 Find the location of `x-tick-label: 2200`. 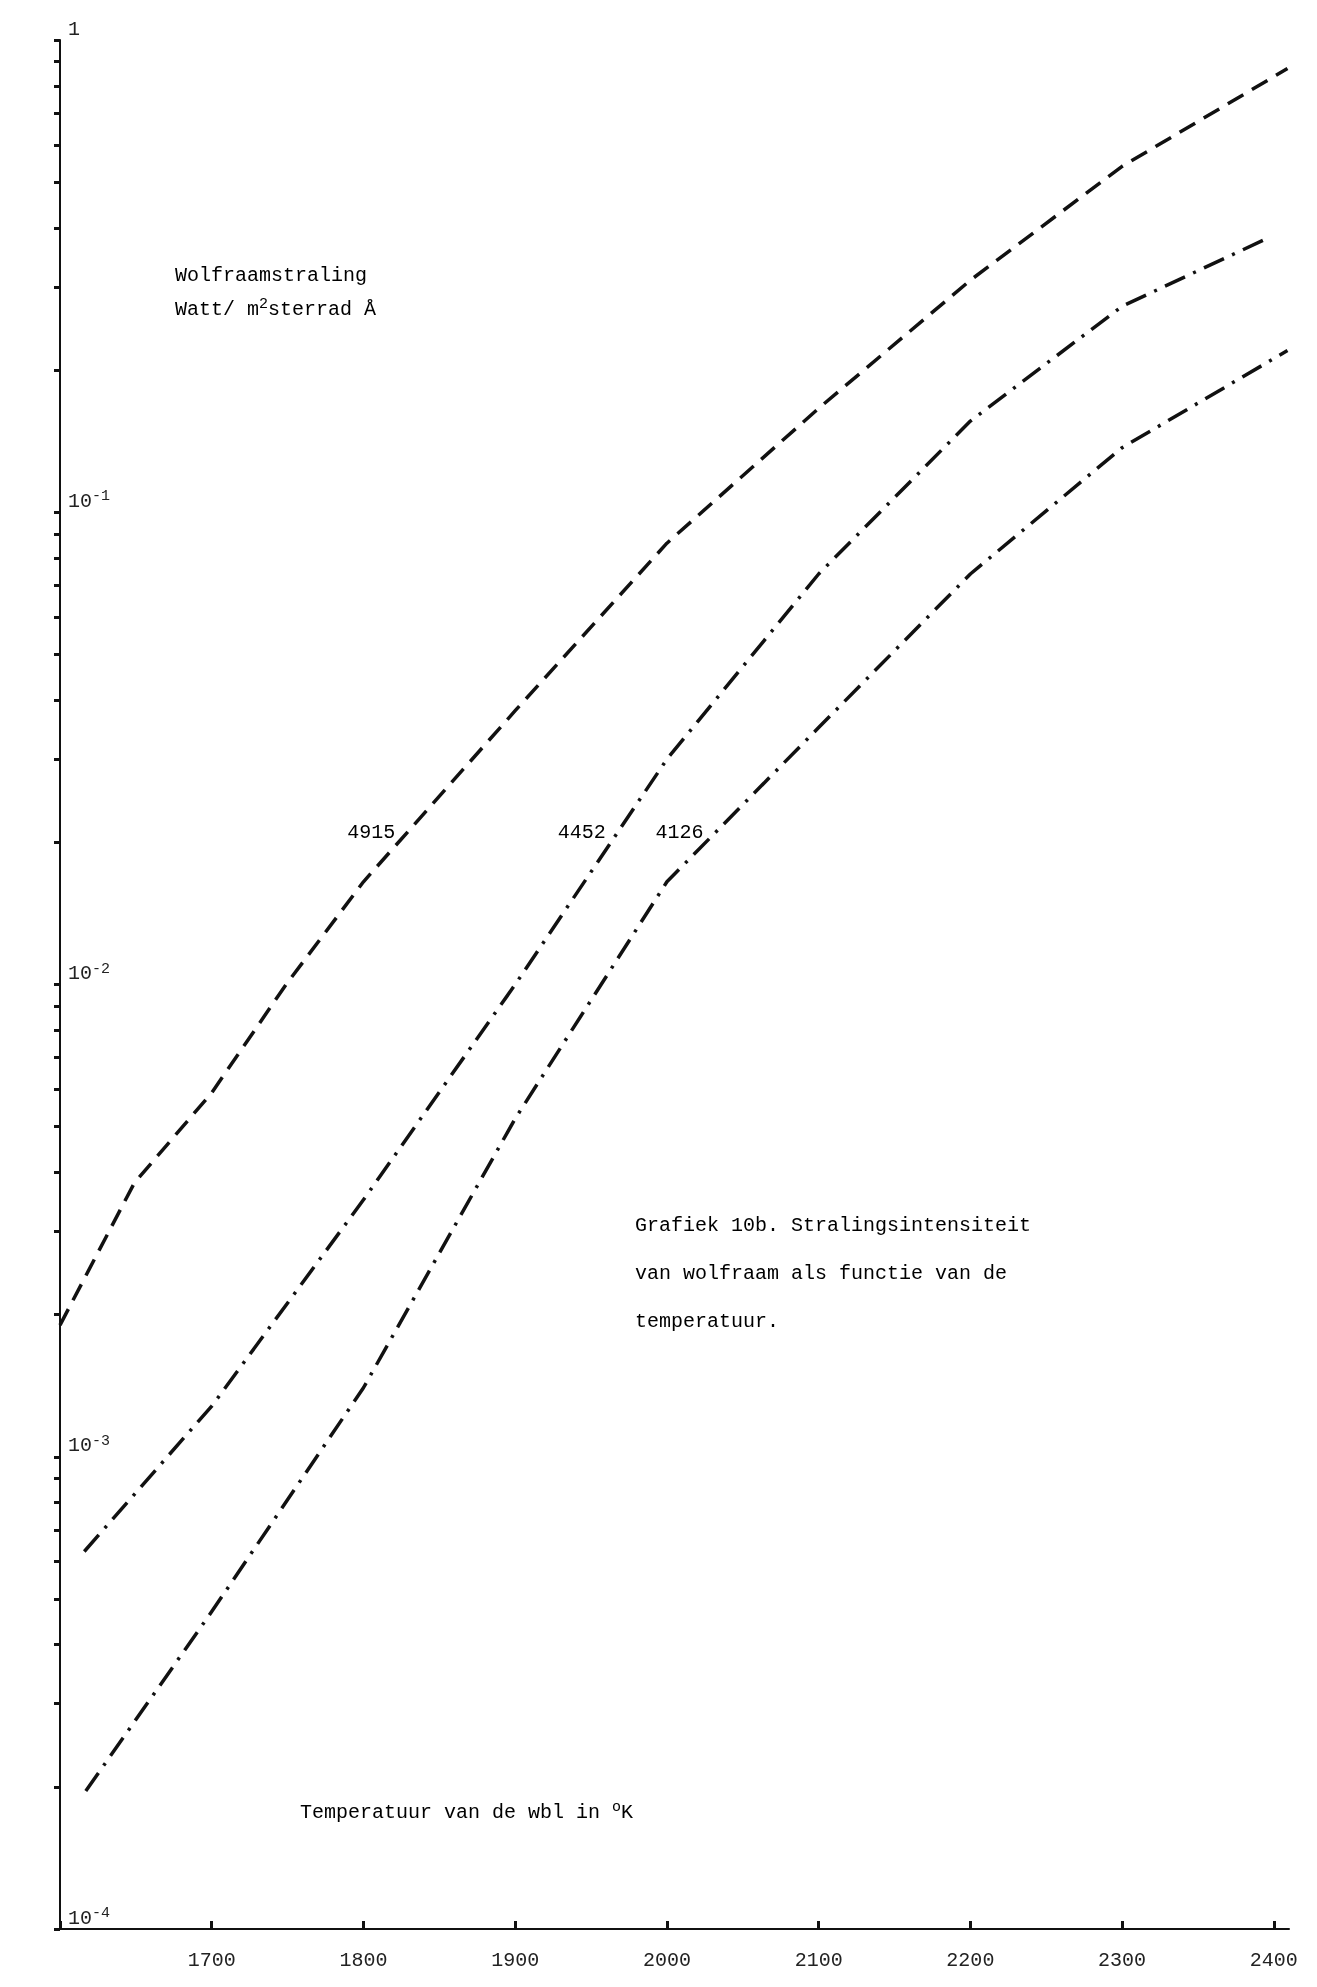

x-tick-label: 2200 is located at coordinates (970, 1960).